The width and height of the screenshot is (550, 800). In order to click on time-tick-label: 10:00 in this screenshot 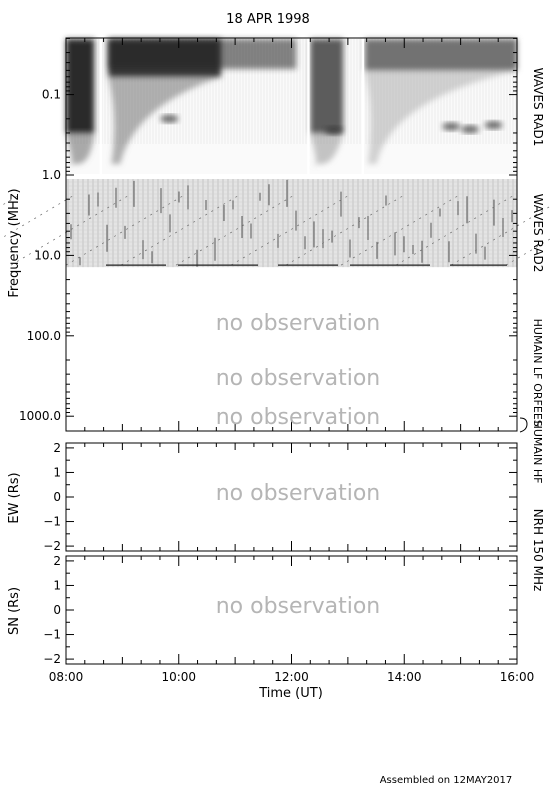, I will do `click(178, 677)`.